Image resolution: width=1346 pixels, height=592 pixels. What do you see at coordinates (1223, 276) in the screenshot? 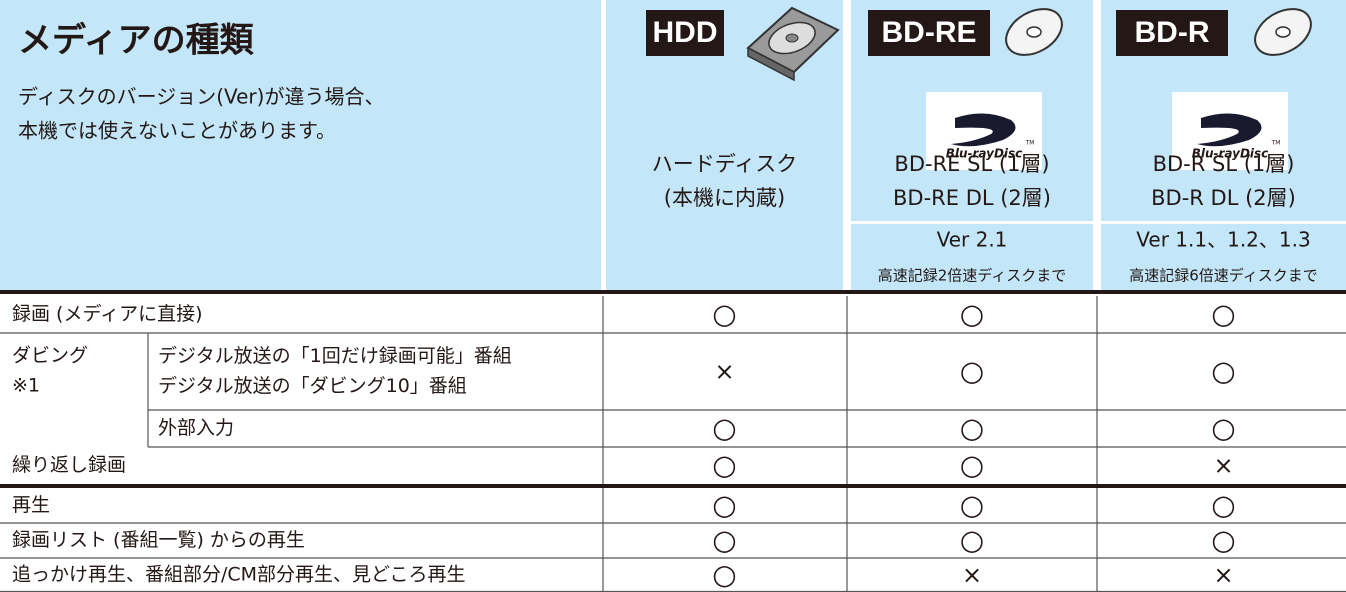
I see `speed: 高速記録6倍速ディスクまで` at bounding box center [1223, 276].